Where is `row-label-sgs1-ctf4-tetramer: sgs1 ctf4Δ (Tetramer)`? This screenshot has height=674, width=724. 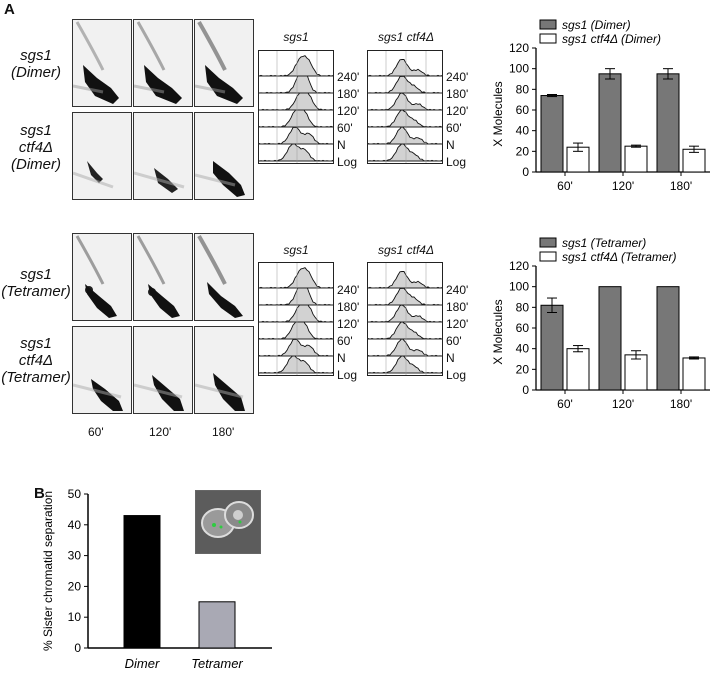
row-label-sgs1-ctf4-tetramer: sgs1 ctf4Δ (Tetramer) is located at coordinates (36, 360).